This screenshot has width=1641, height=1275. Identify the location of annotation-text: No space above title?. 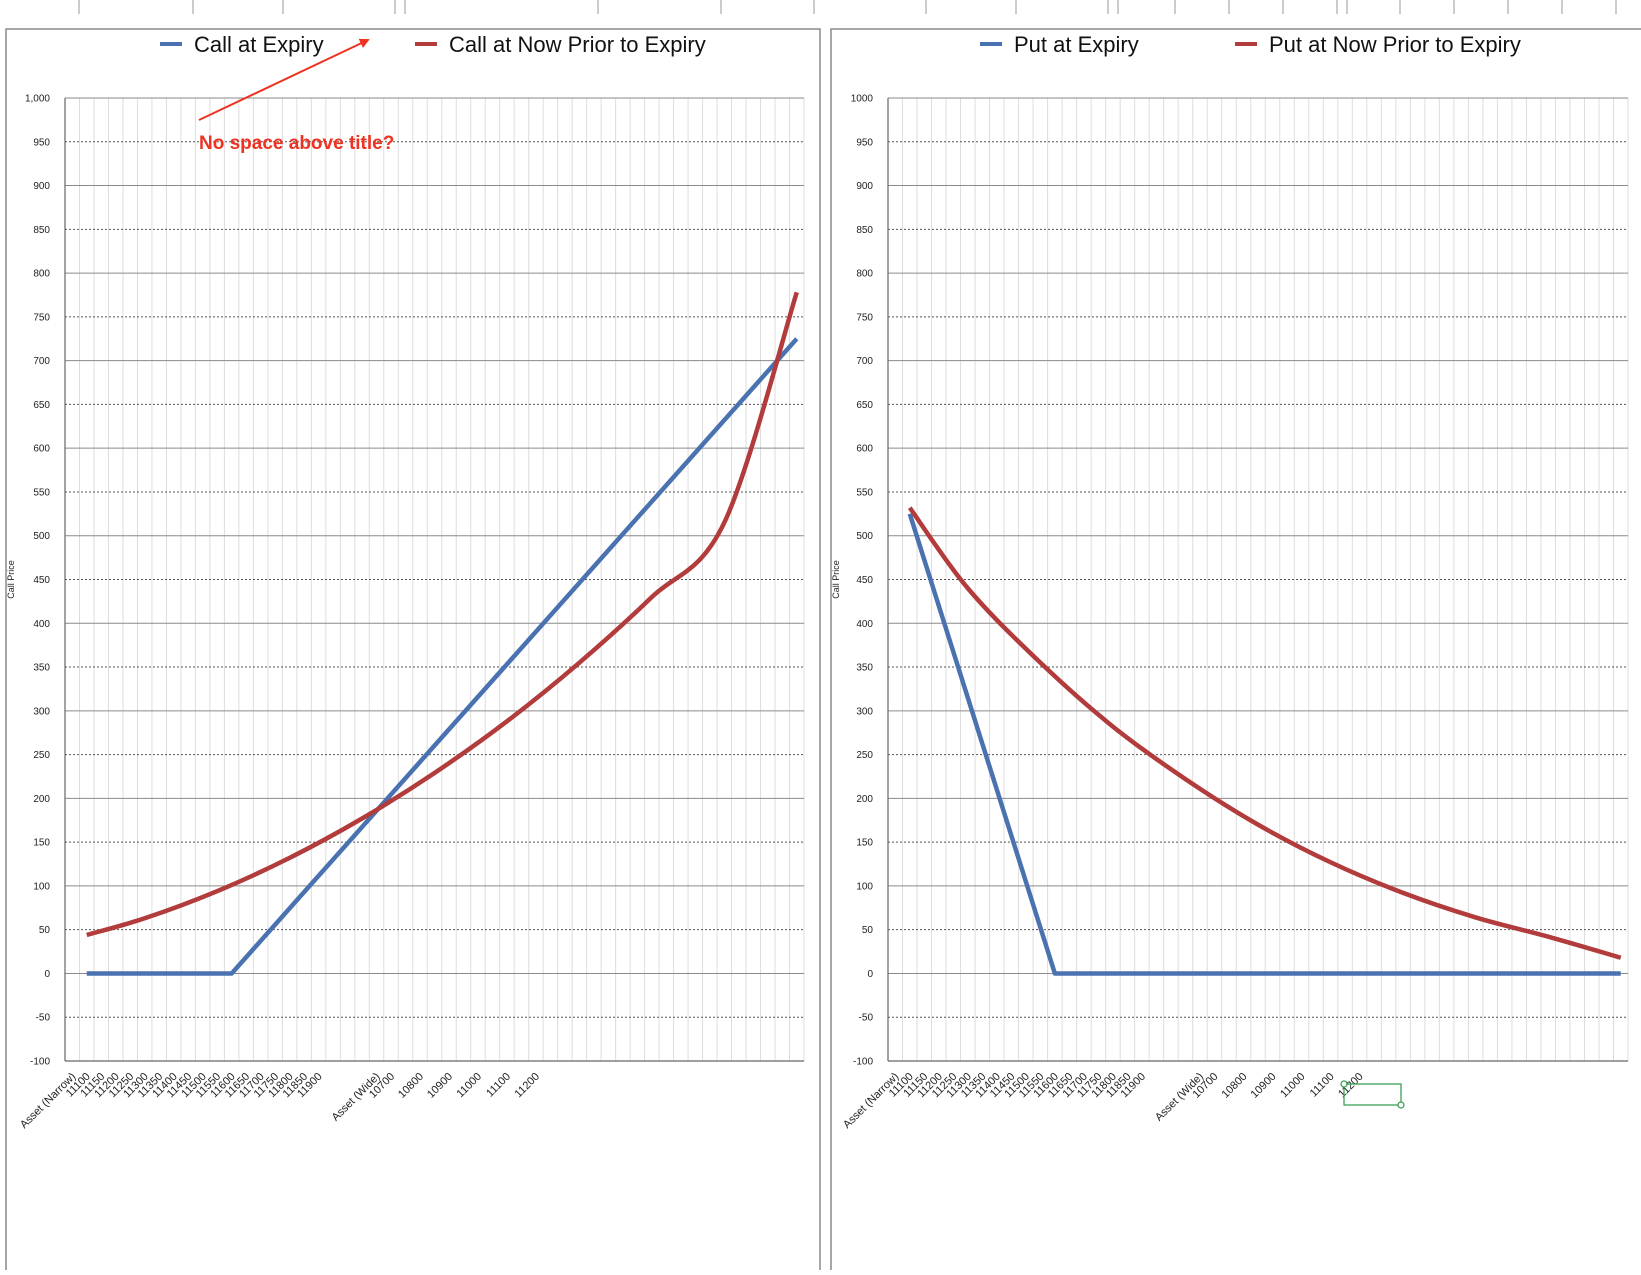
(296, 143).